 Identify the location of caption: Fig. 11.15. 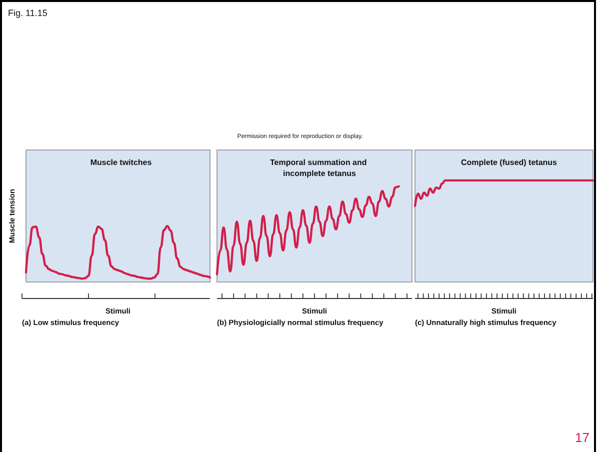
(28, 13).